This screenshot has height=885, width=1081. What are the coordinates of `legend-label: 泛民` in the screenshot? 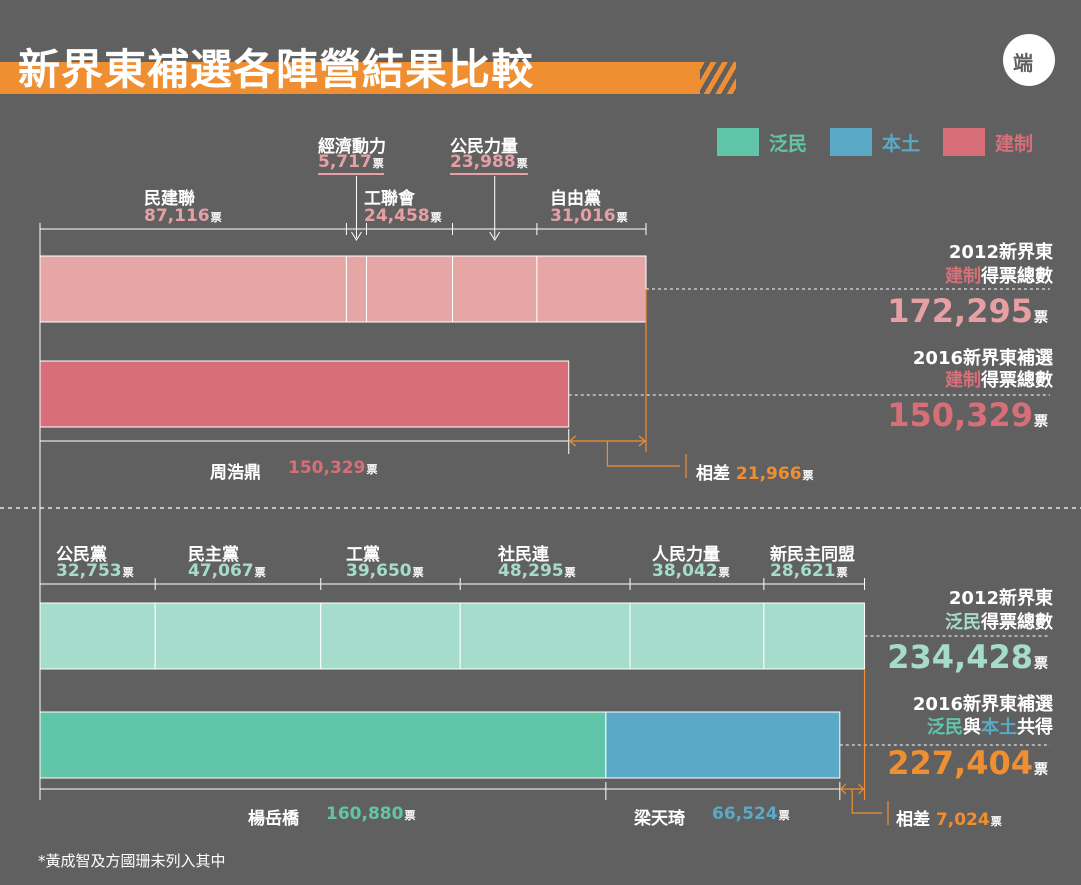 It's located at (788, 143).